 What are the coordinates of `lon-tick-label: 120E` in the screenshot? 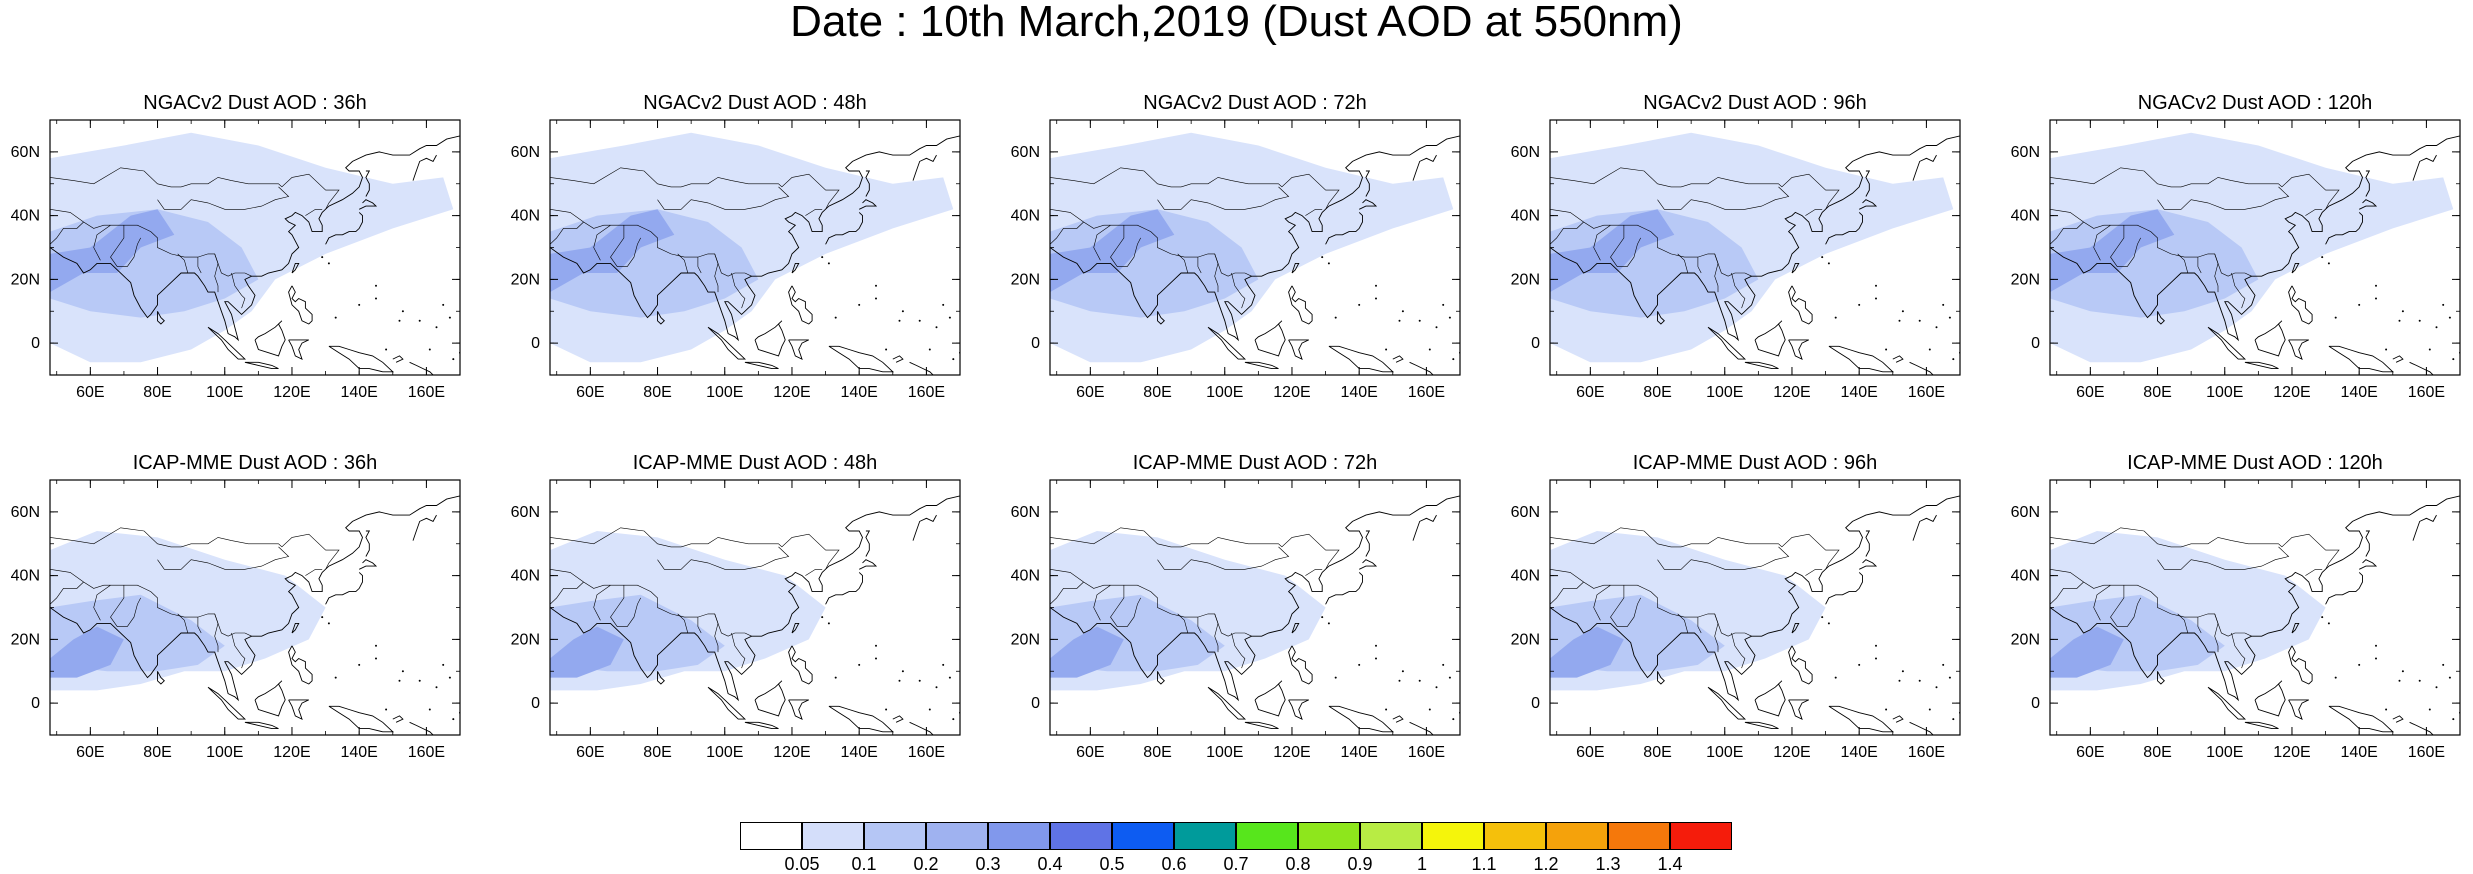 It's located at (2291, 752).